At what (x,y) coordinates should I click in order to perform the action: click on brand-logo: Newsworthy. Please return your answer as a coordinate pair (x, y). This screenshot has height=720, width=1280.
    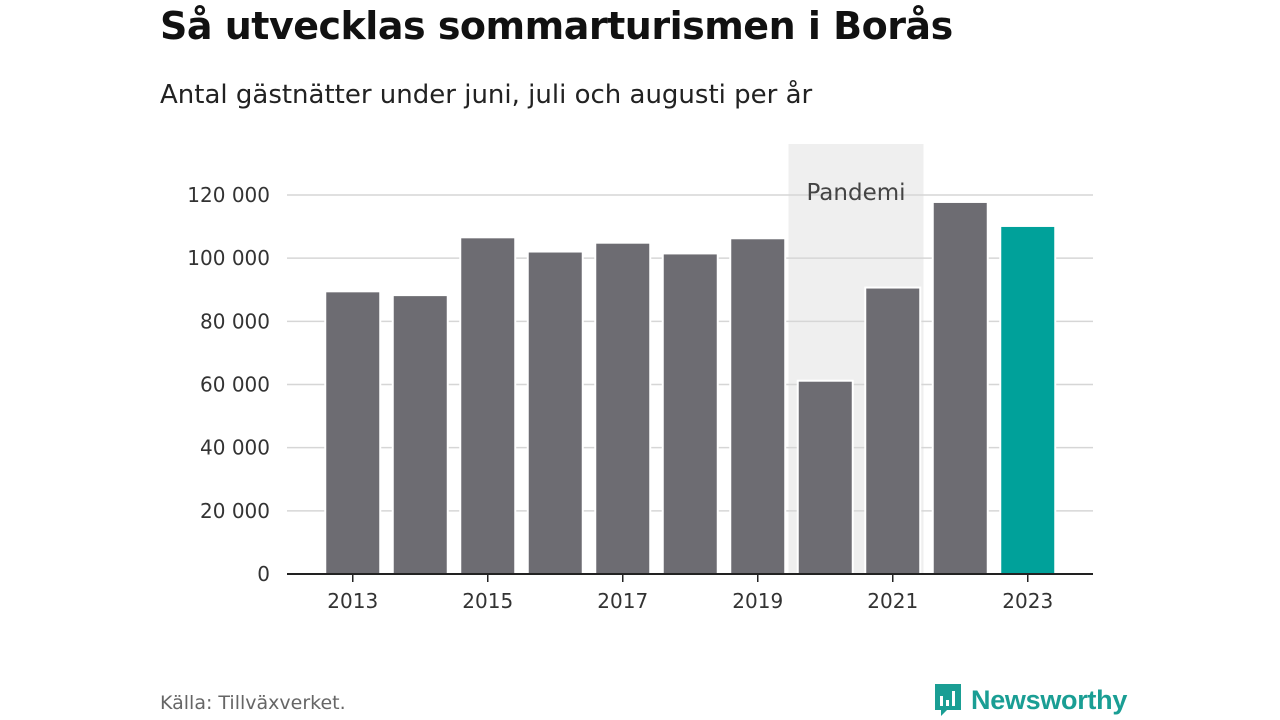
    Looking at the image, I should click on (1030, 700).